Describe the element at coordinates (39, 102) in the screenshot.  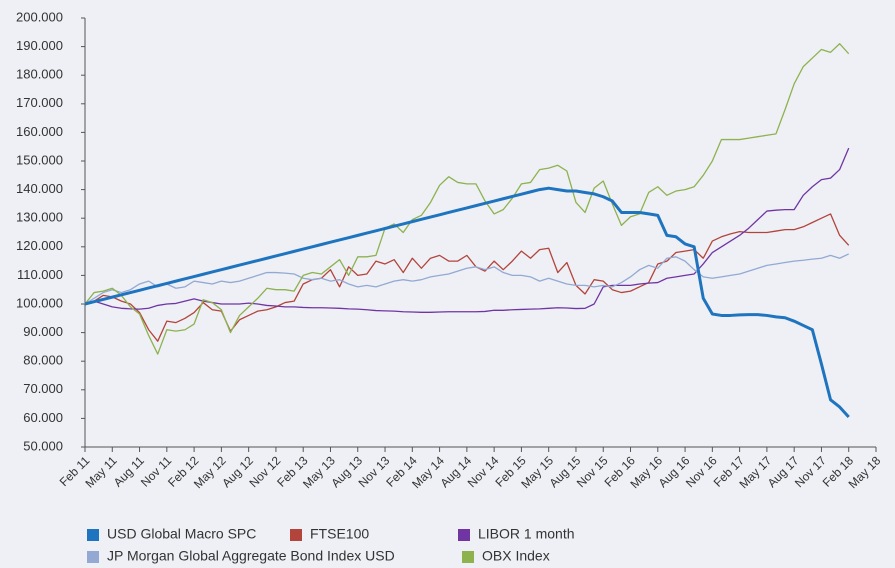
I see `y-tick-label: 170.000` at that location.